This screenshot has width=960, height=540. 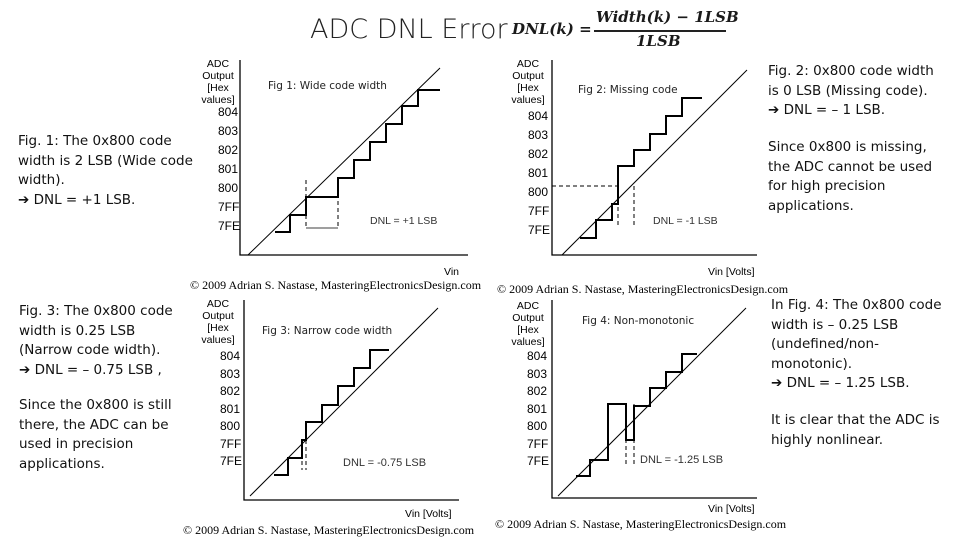 What do you see at coordinates (641, 168) in the screenshot?
I see `fig2-staircase` at bounding box center [641, 168].